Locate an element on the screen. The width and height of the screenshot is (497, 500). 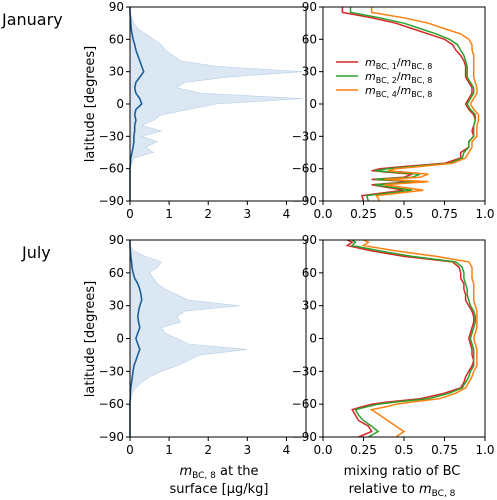
xlabel-right-line2: relative to mBC, 8 is located at coordinates (402, 490).